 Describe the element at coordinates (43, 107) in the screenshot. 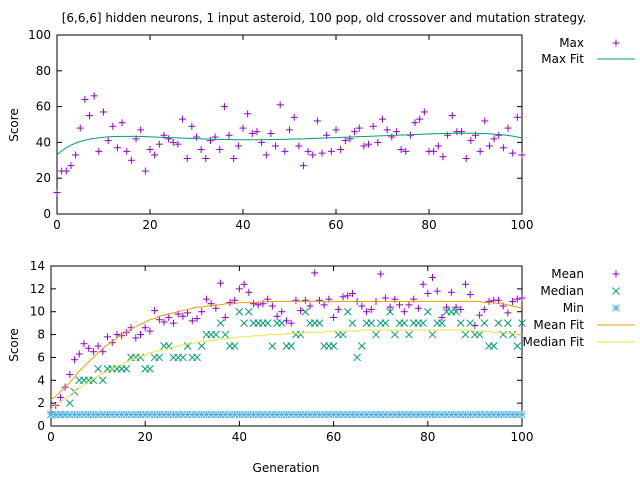

I see `y-tick-label: 60` at that location.